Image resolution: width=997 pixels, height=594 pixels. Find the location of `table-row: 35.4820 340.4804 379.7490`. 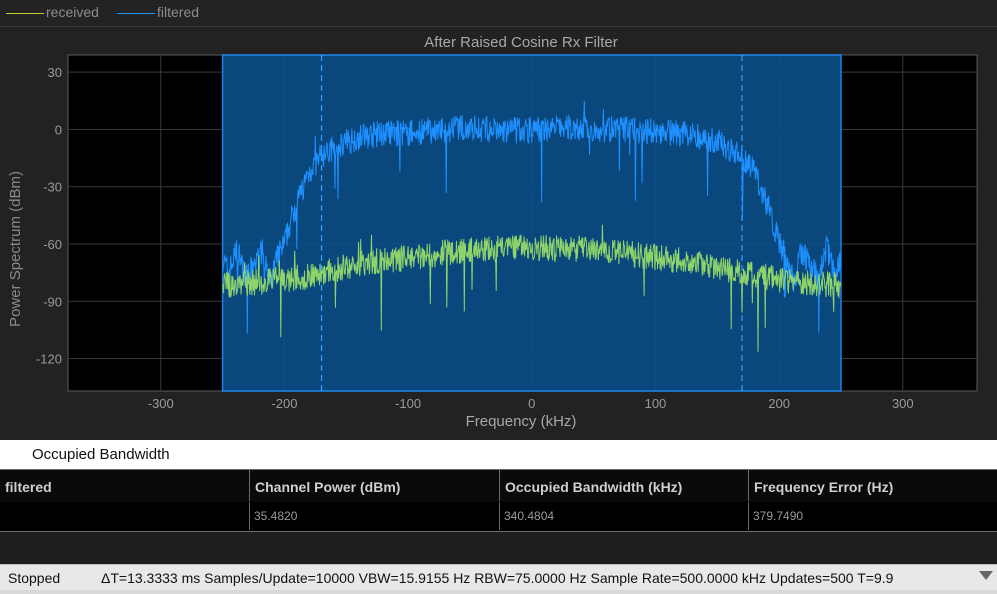

table-row: 35.4820 340.4804 379.7490 is located at coordinates (498, 517).